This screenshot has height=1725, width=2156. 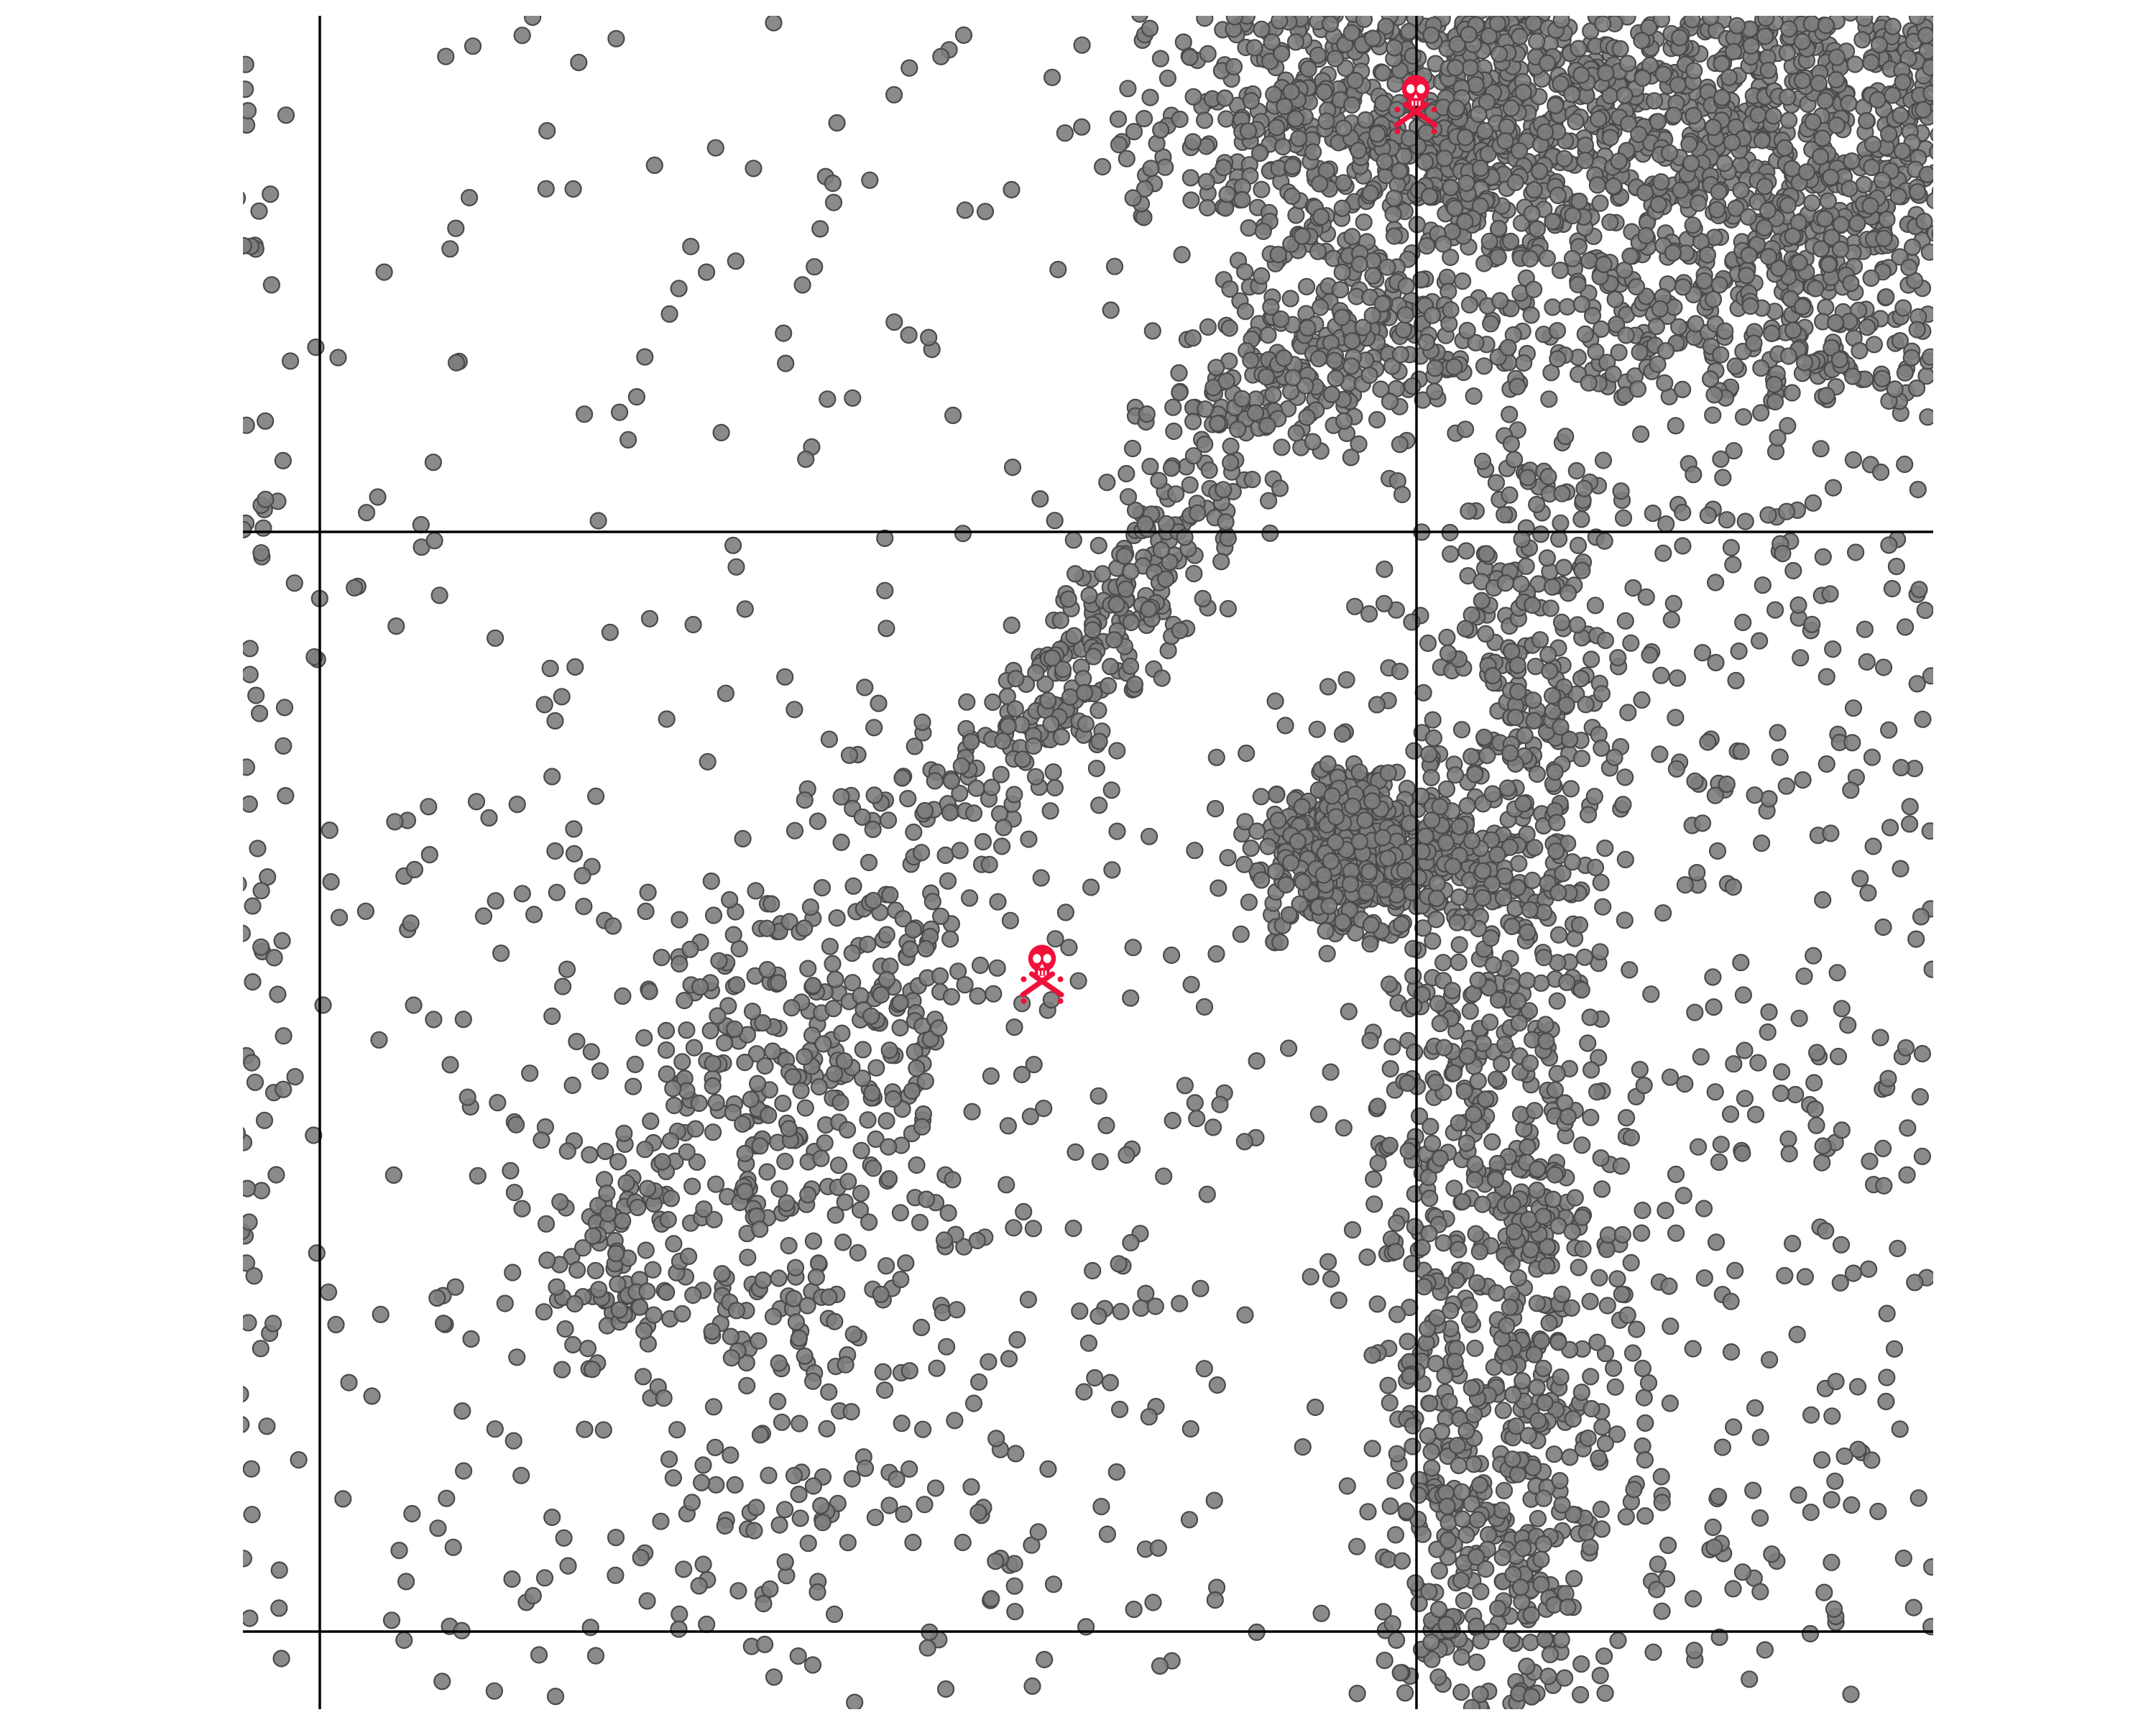 I want to click on hazard-marker-central, so click(x=1042, y=974).